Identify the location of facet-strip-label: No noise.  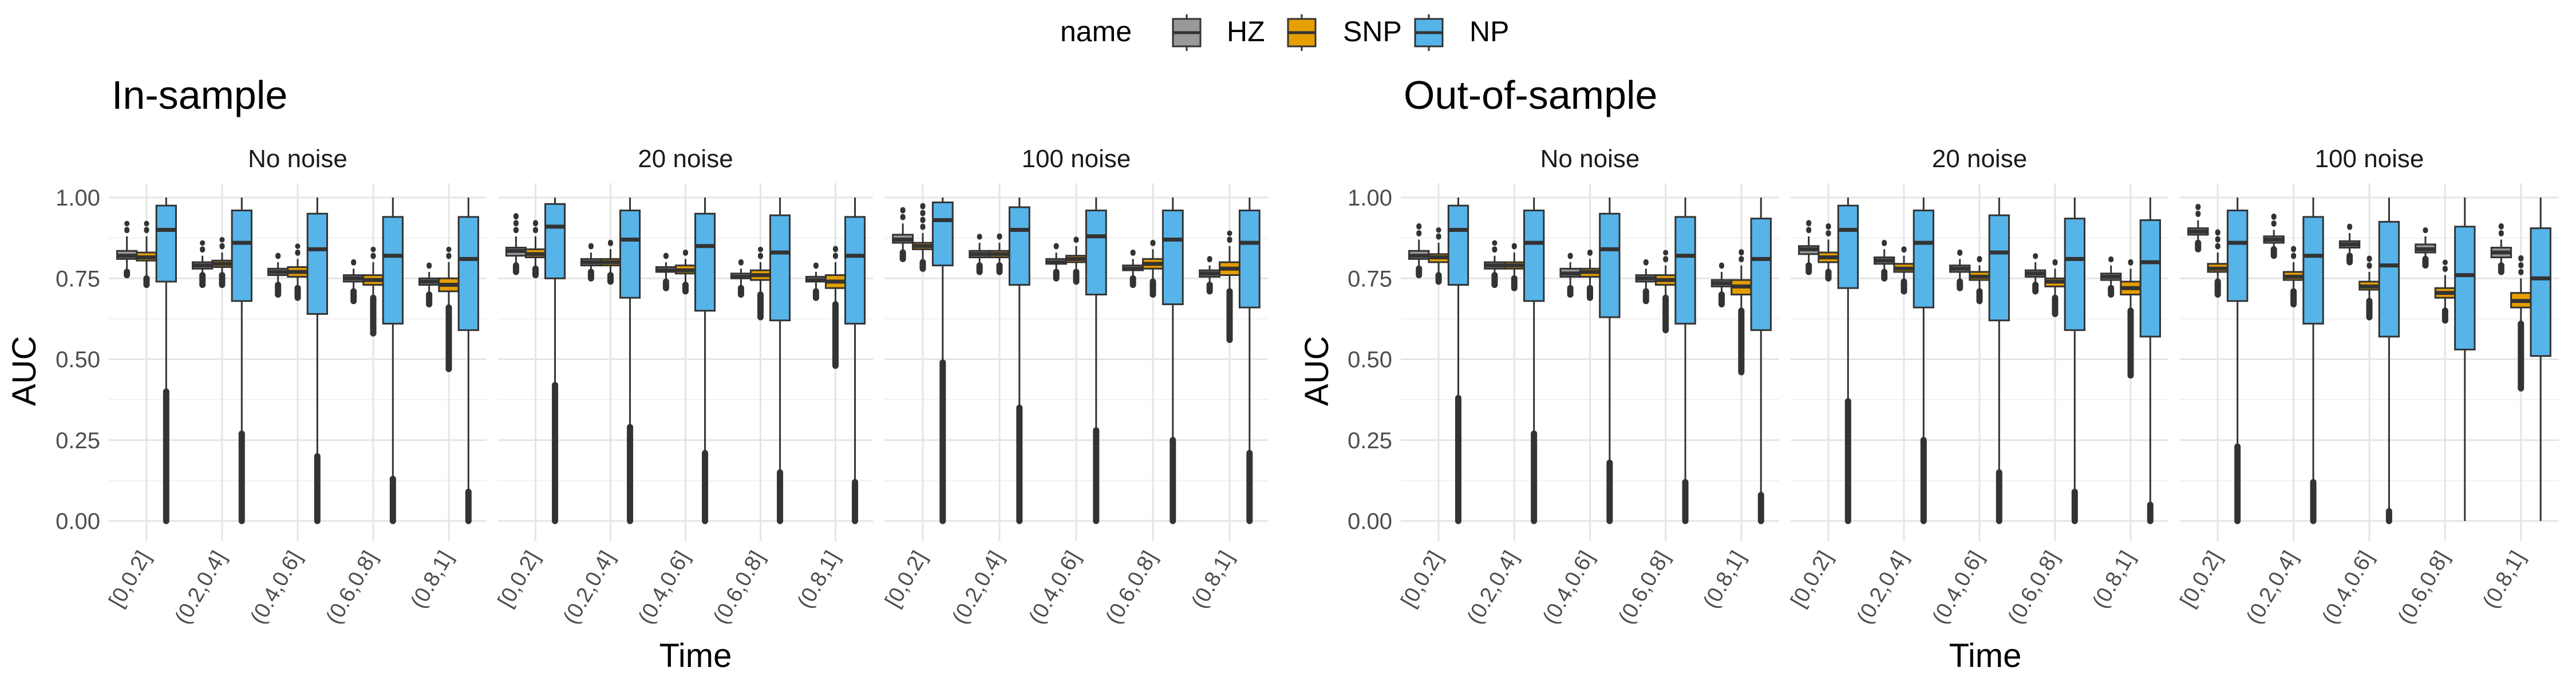
(297, 159).